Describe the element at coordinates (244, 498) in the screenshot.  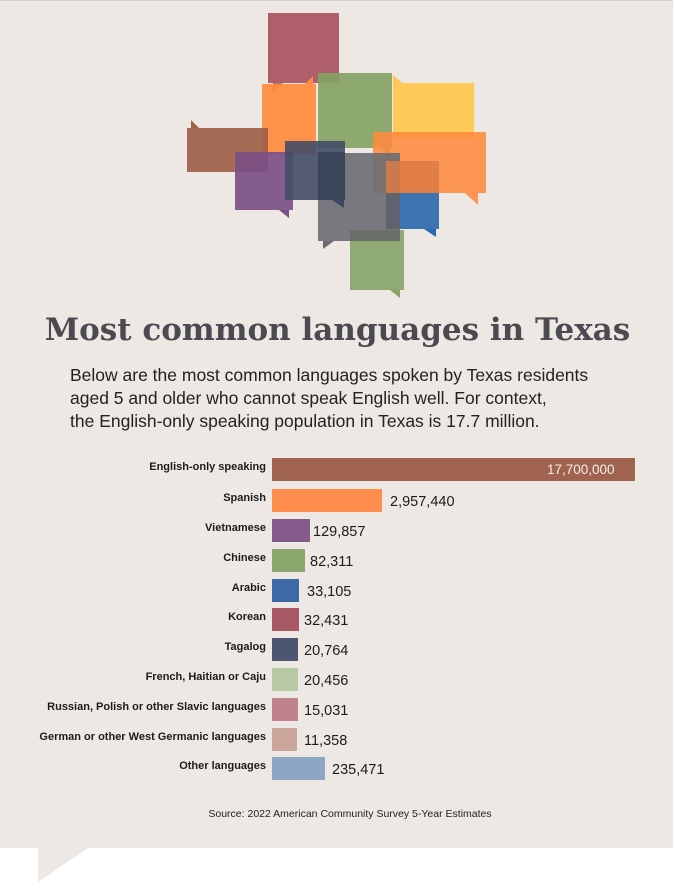
I see `bar-label: Spanish` at that location.